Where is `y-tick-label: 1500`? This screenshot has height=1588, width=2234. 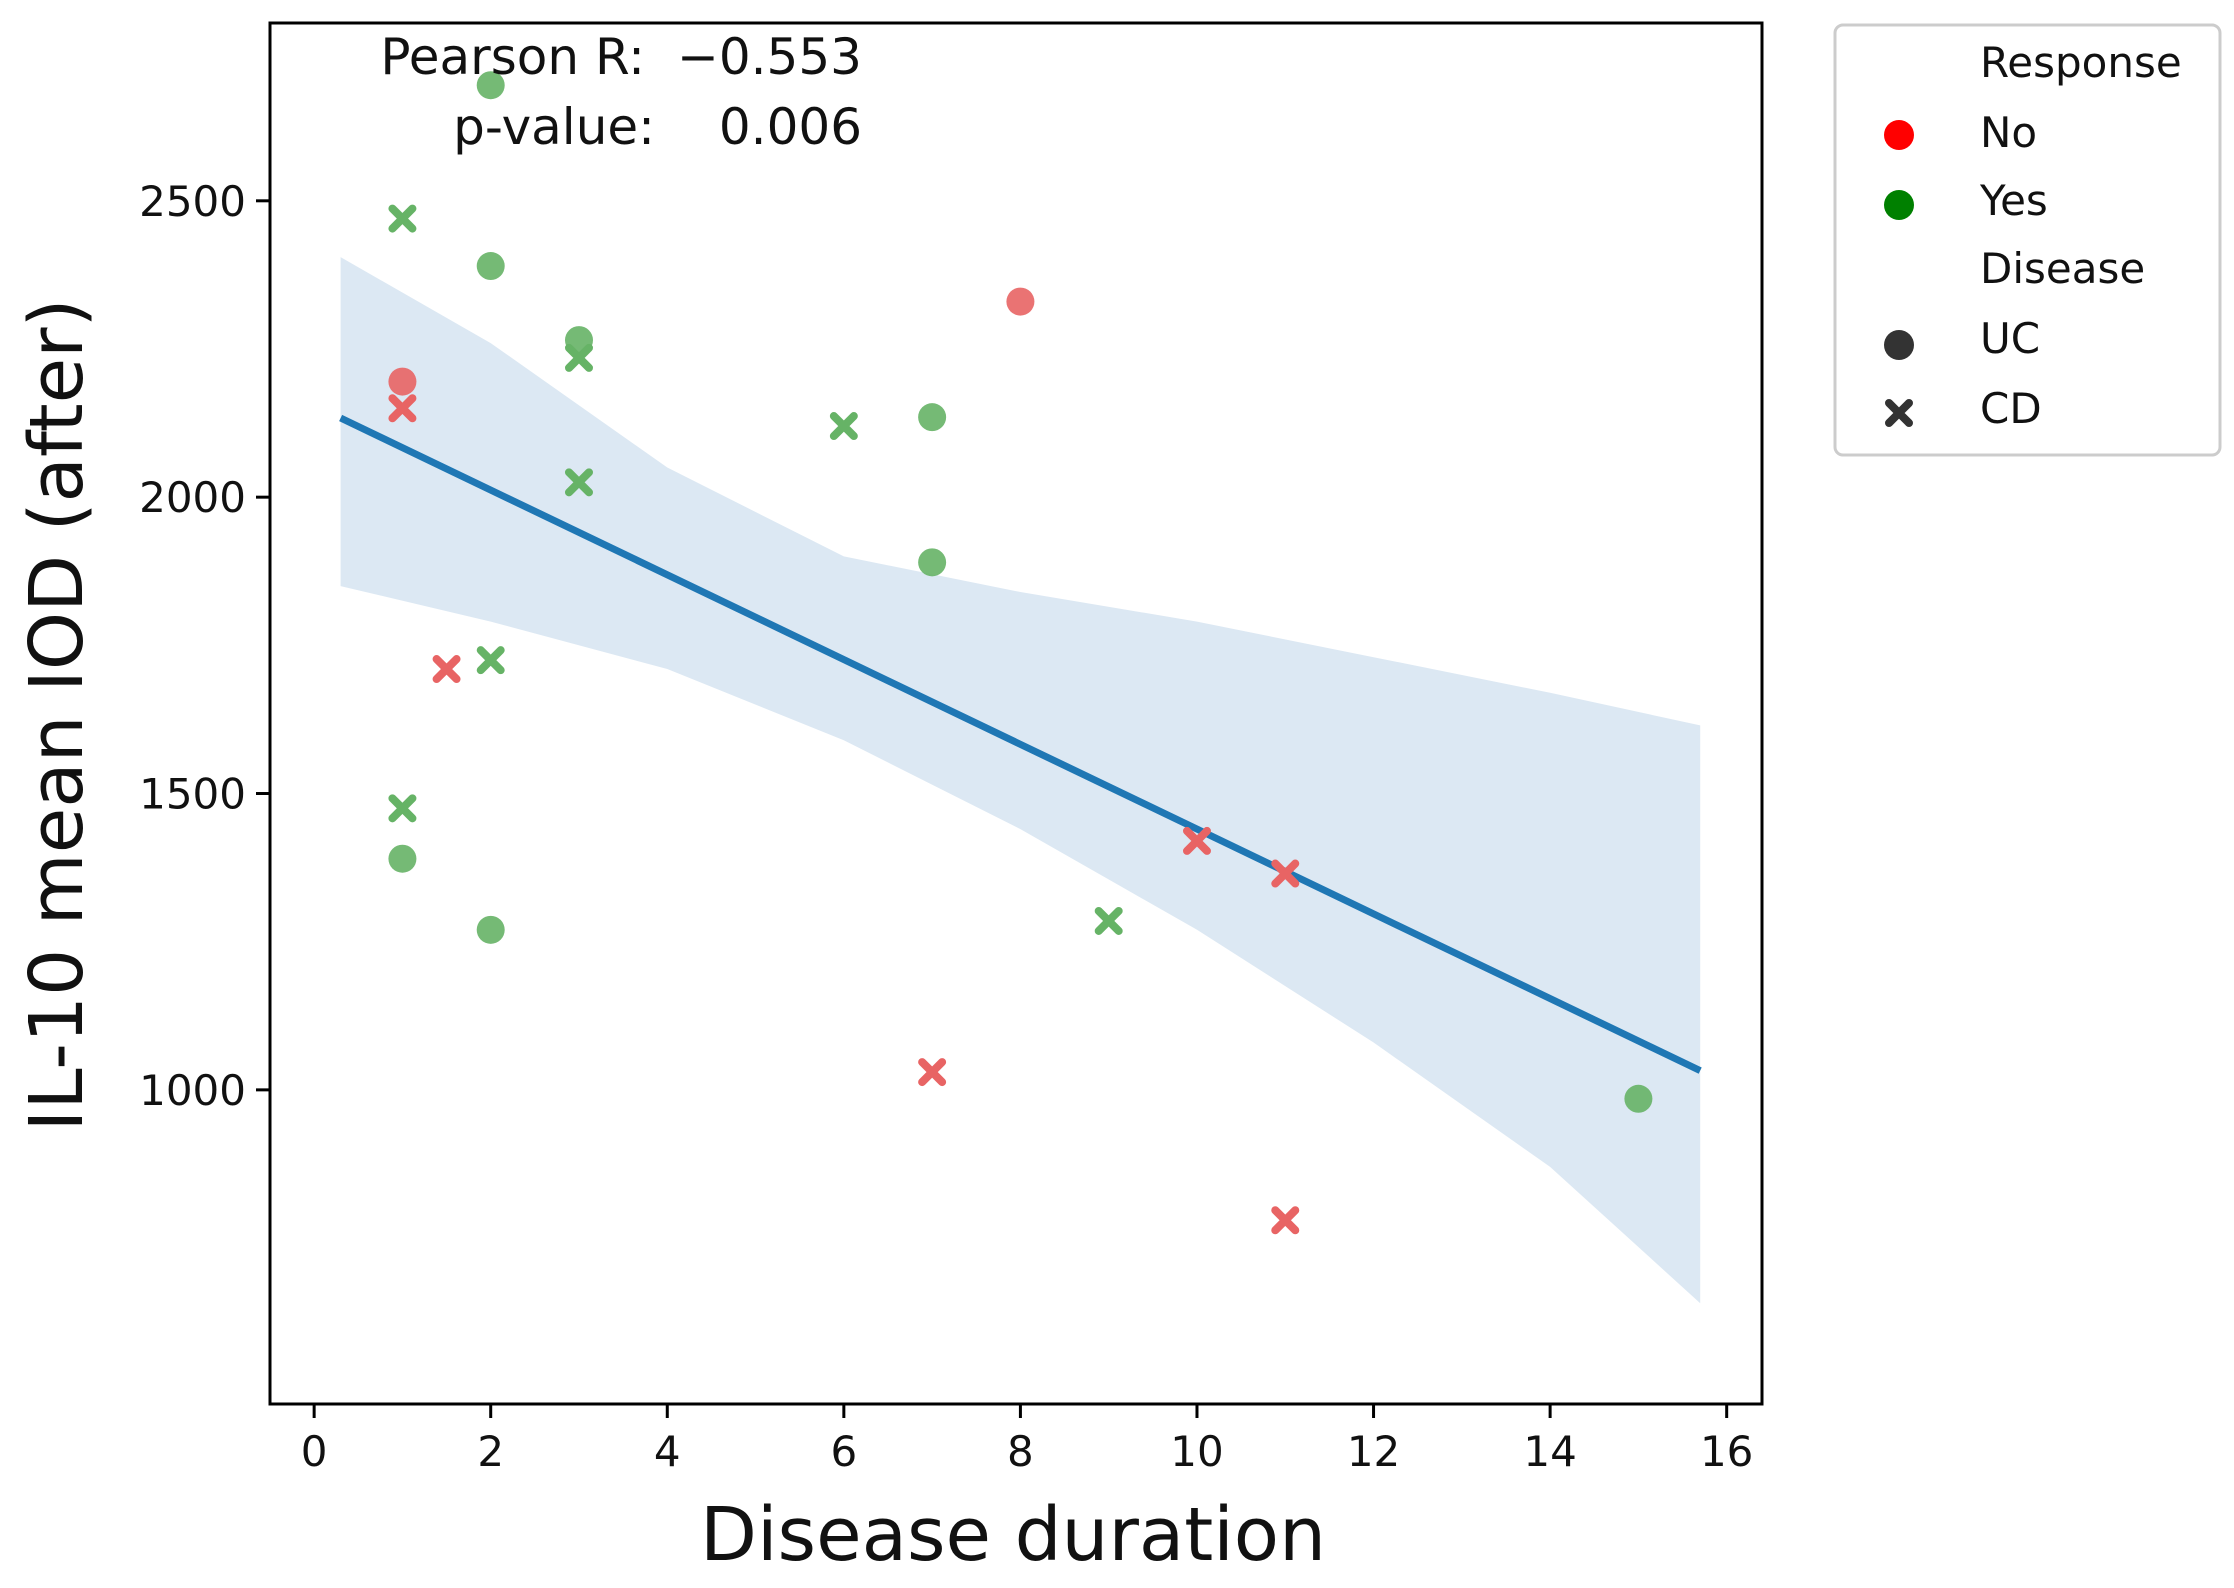 y-tick-label: 1500 is located at coordinates (192, 794).